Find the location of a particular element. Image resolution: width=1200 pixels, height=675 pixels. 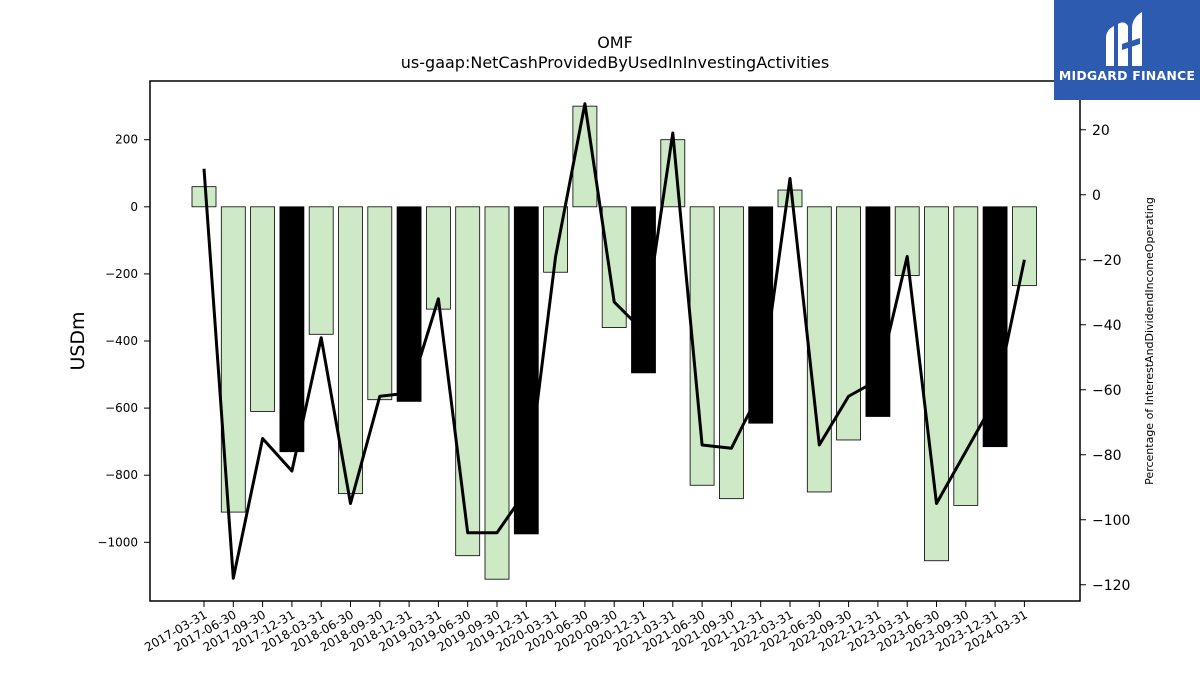

midgard-logo-icon is located at coordinates (1124, 39).